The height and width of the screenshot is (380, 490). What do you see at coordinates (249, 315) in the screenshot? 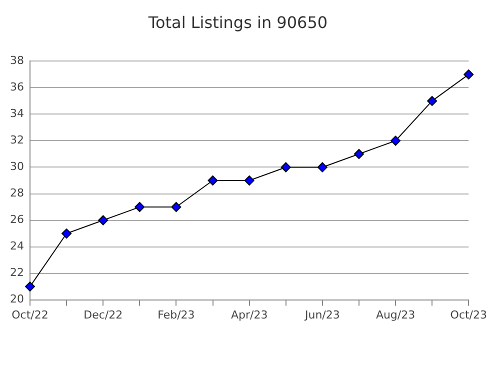
I see `x-tick-label: Apr/23` at bounding box center [249, 315].